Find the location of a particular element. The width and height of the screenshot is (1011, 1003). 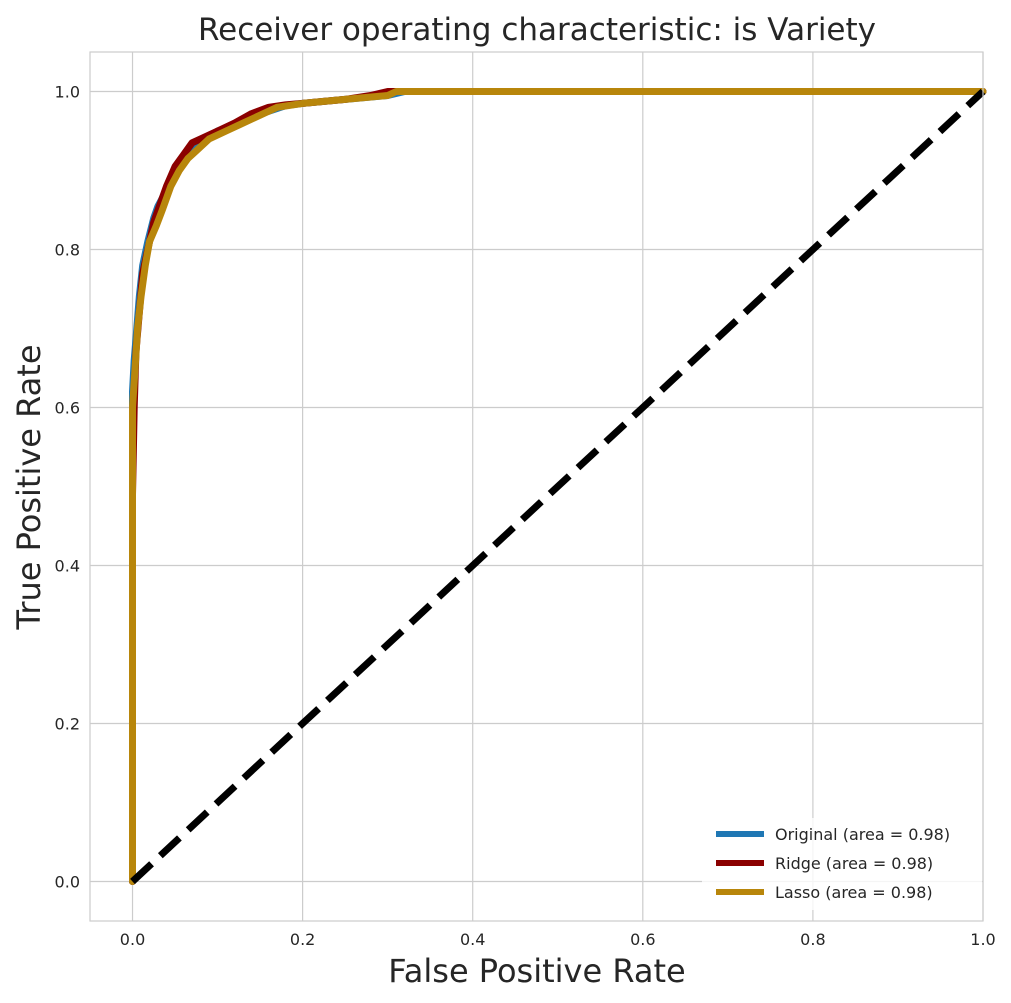

x-tick-labels: 0.0 0.2 0.4 0.6 0.8 1.0 is located at coordinates (558, 939).